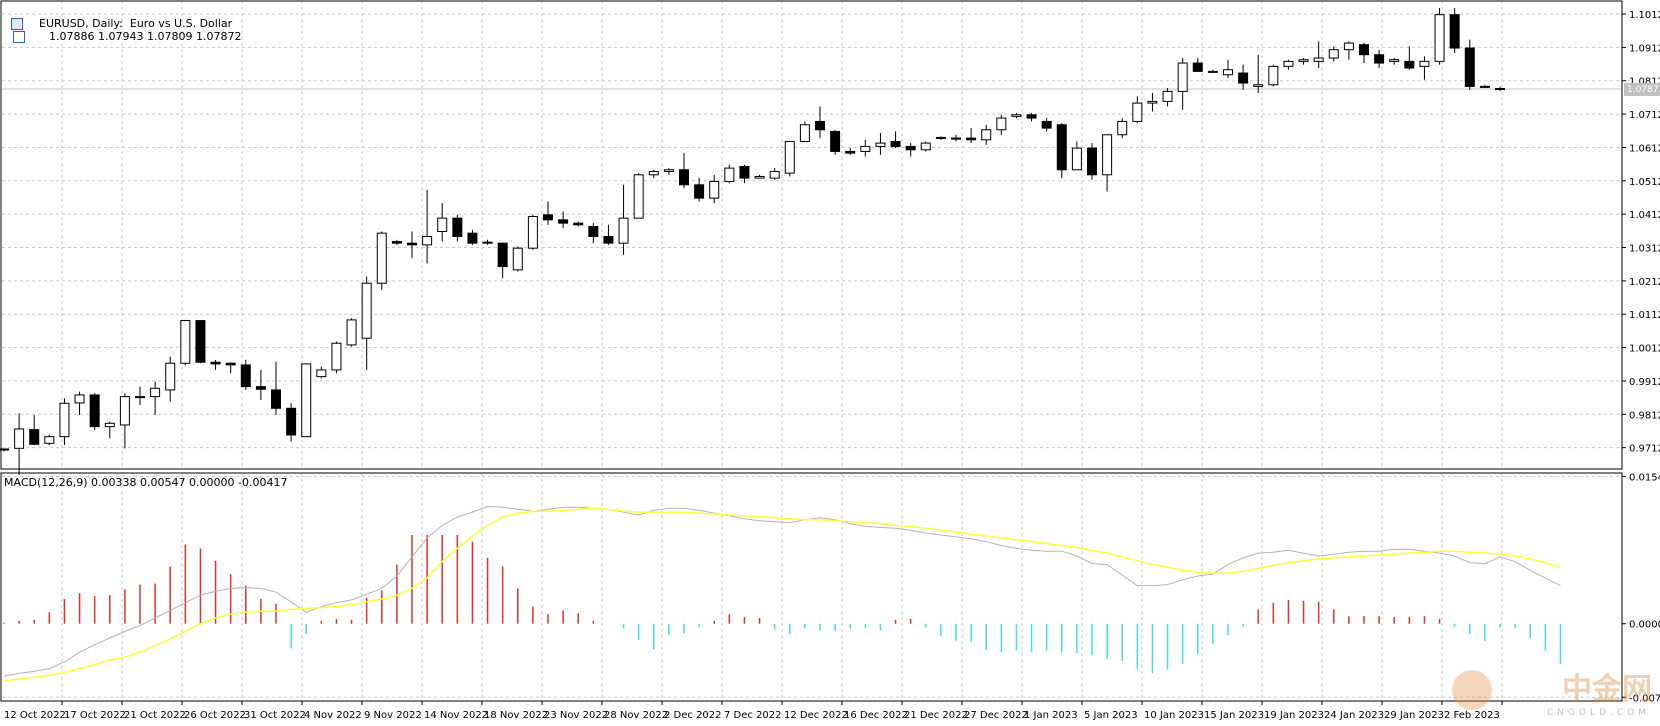 This screenshot has height=726, width=1660. I want to click on chart-list-icon, so click(17, 24).